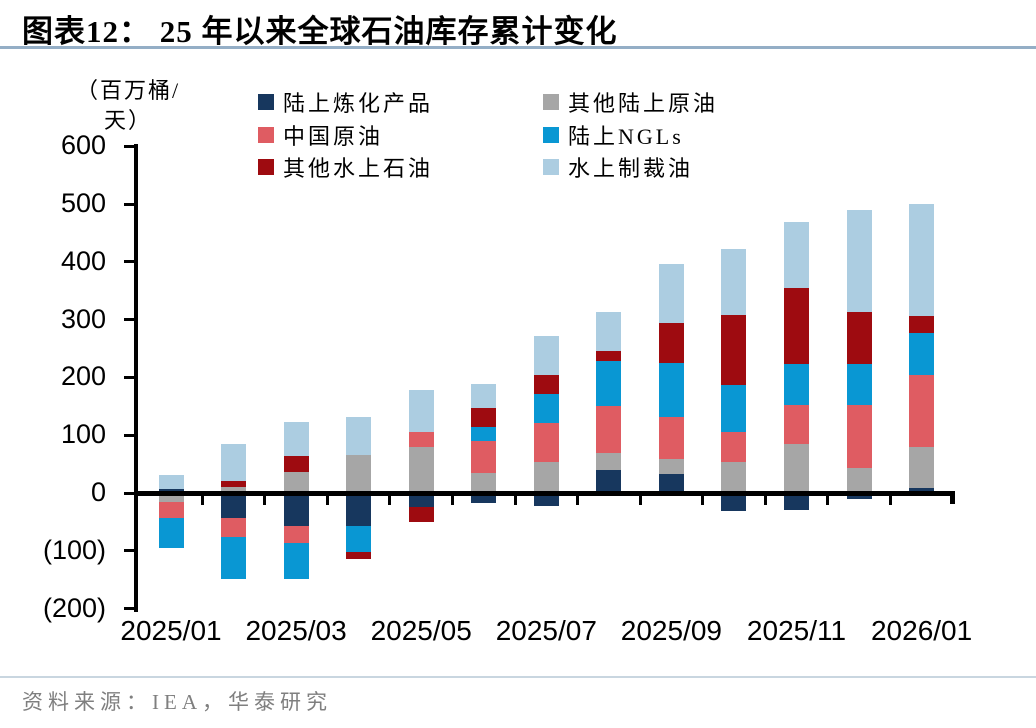 The image size is (1036, 728). Describe the element at coordinates (546, 630) in the screenshot. I see `x-tick-label: 2025/07` at that location.